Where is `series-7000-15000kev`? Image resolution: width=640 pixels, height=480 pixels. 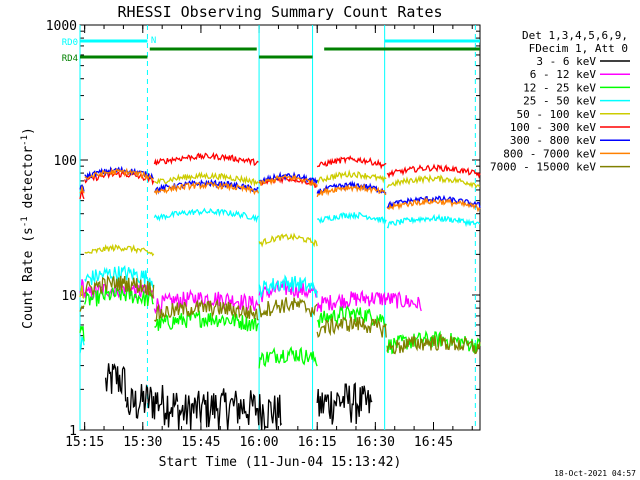 series-7000-15000kev is located at coordinates (280, 314).